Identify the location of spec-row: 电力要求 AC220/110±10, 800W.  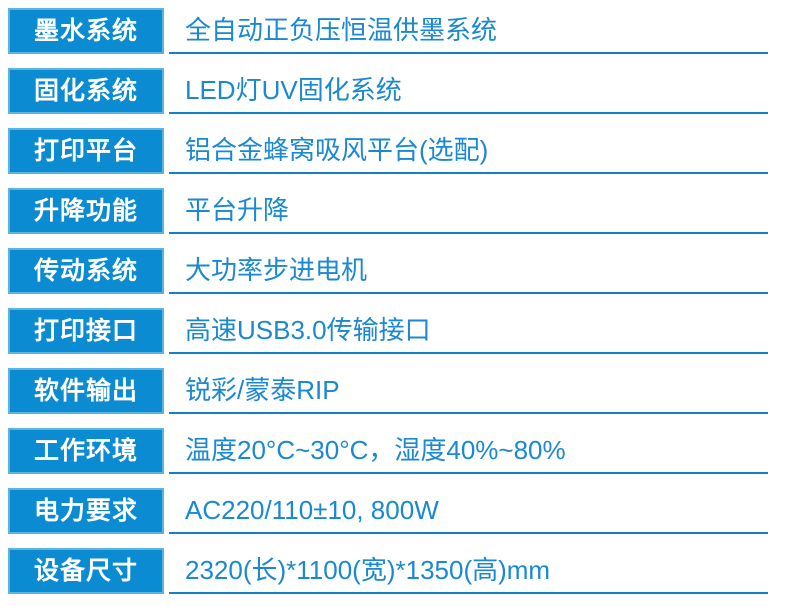
(388, 511).